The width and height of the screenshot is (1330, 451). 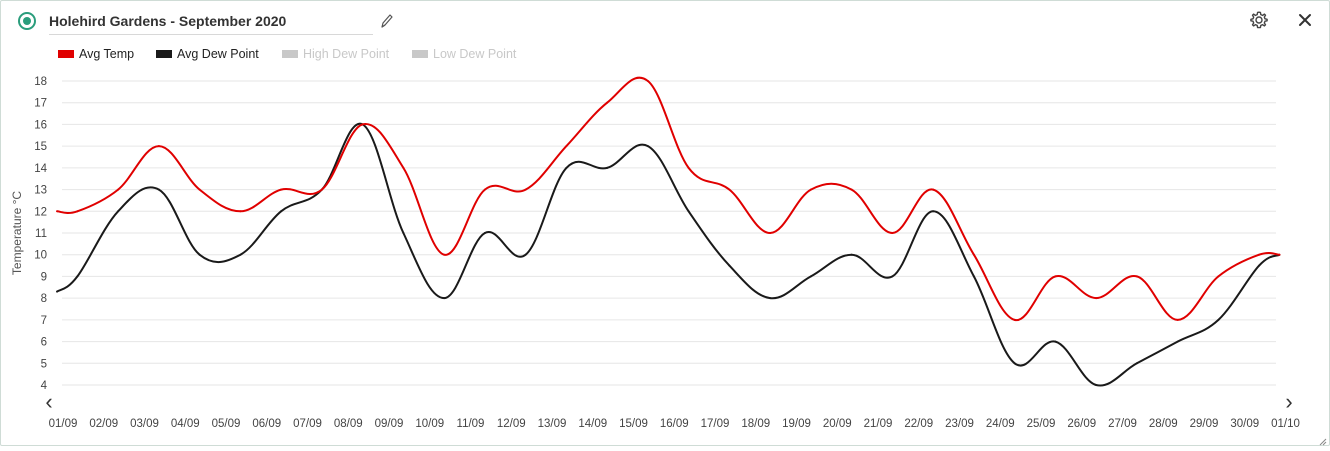 I want to click on x-tick-label: 06/09, so click(x=266, y=424).